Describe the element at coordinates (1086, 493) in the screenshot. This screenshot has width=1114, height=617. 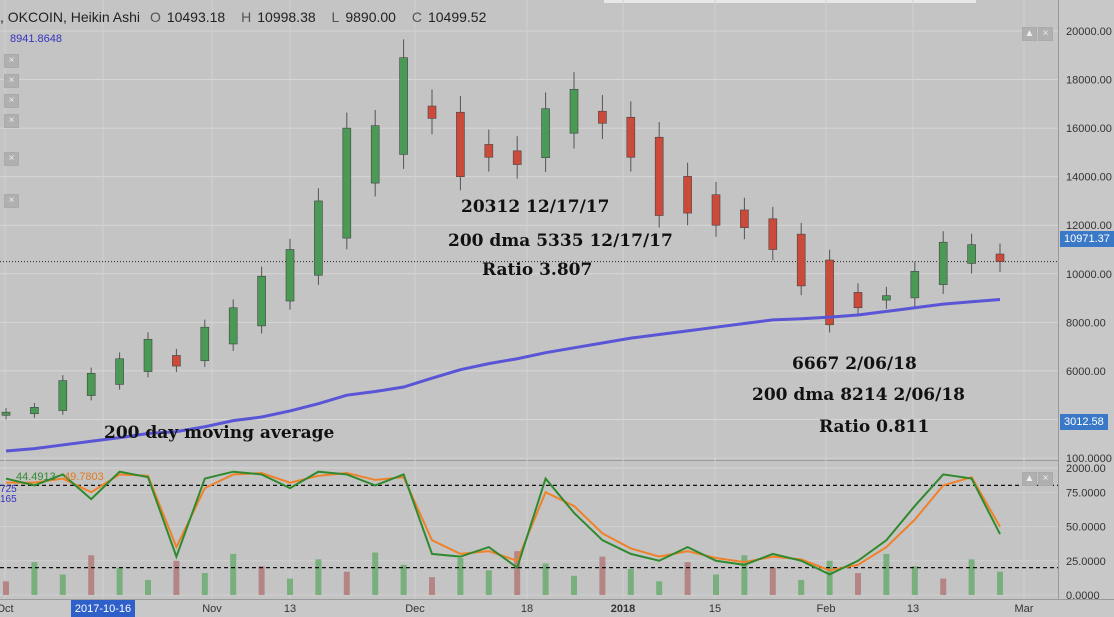
I see `osc-tick-label: 75.0000` at that location.